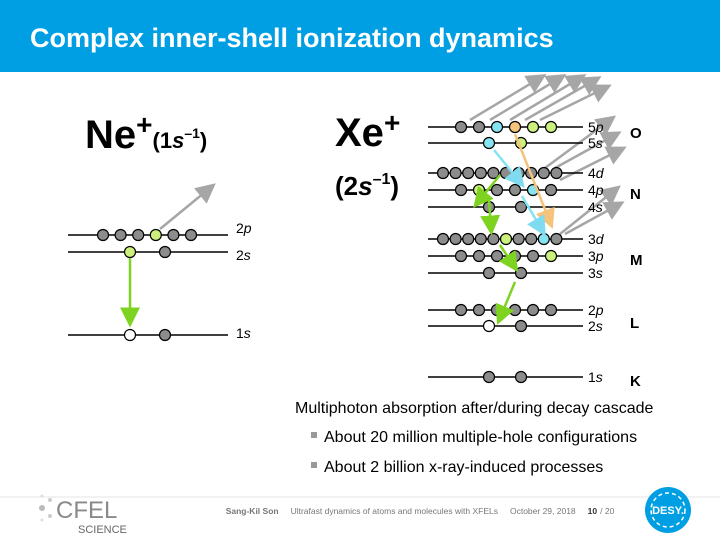 The width and height of the screenshot is (720, 540). What do you see at coordinates (102, 530) in the screenshot?
I see `science-text: SCIENCE` at bounding box center [102, 530].